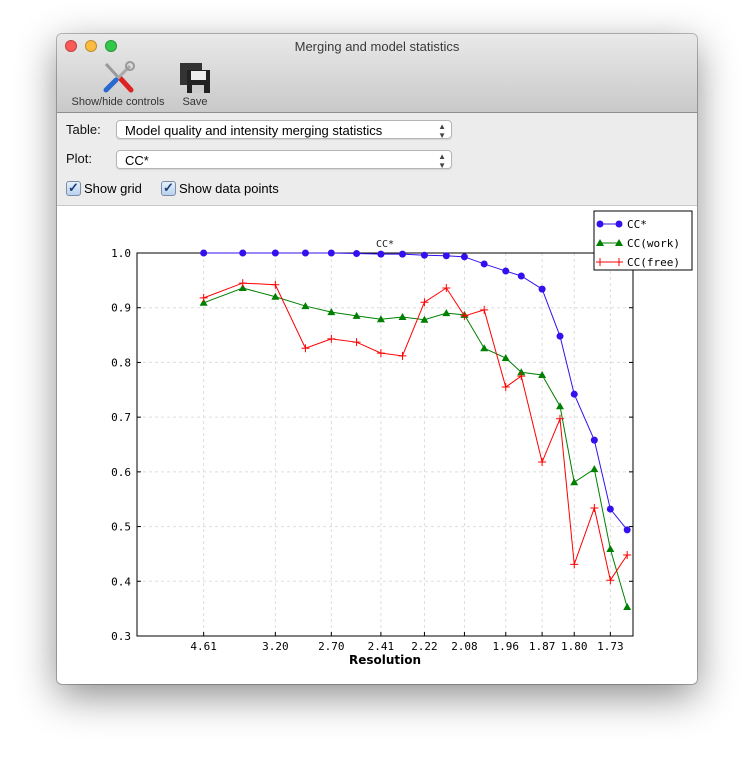  I want to click on y-tick-label: 0.8, so click(121, 362).